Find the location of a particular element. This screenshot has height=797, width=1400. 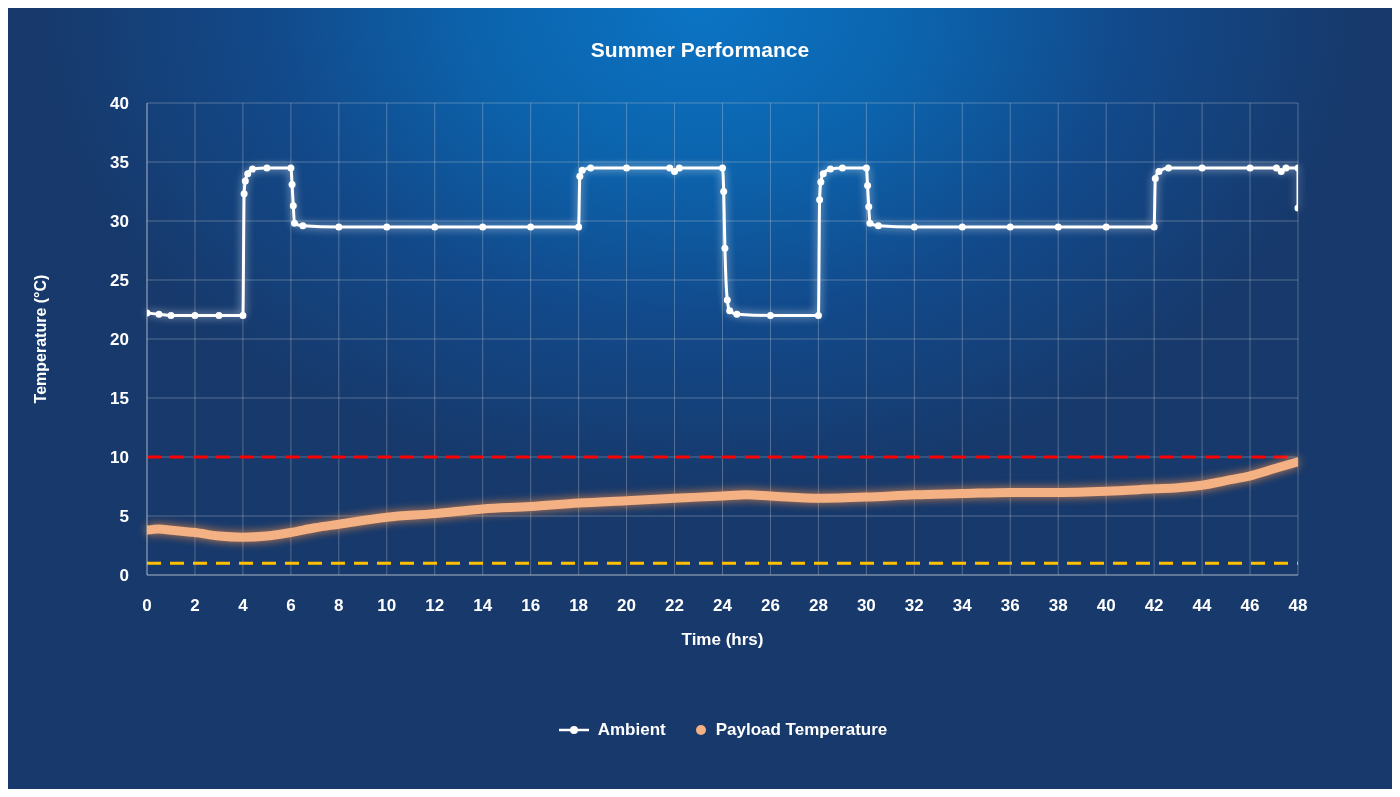

y-tick-label: 10 is located at coordinates (119, 458).